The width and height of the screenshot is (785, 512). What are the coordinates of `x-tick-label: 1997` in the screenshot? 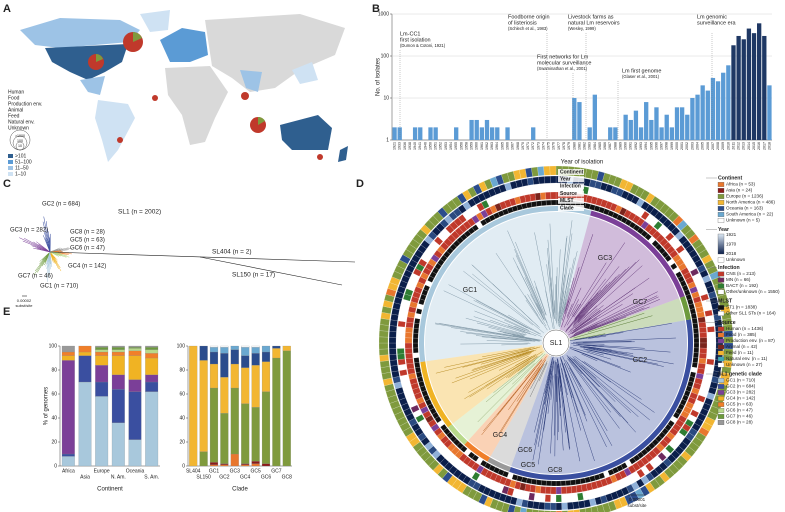 It's located at (662, 146).